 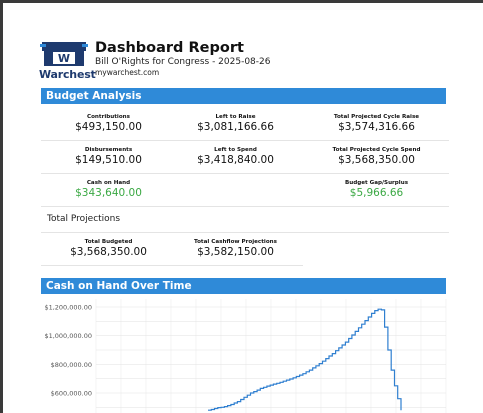 I want to click on y-tick-label: $1,200,000.00, so click(x=68, y=308).